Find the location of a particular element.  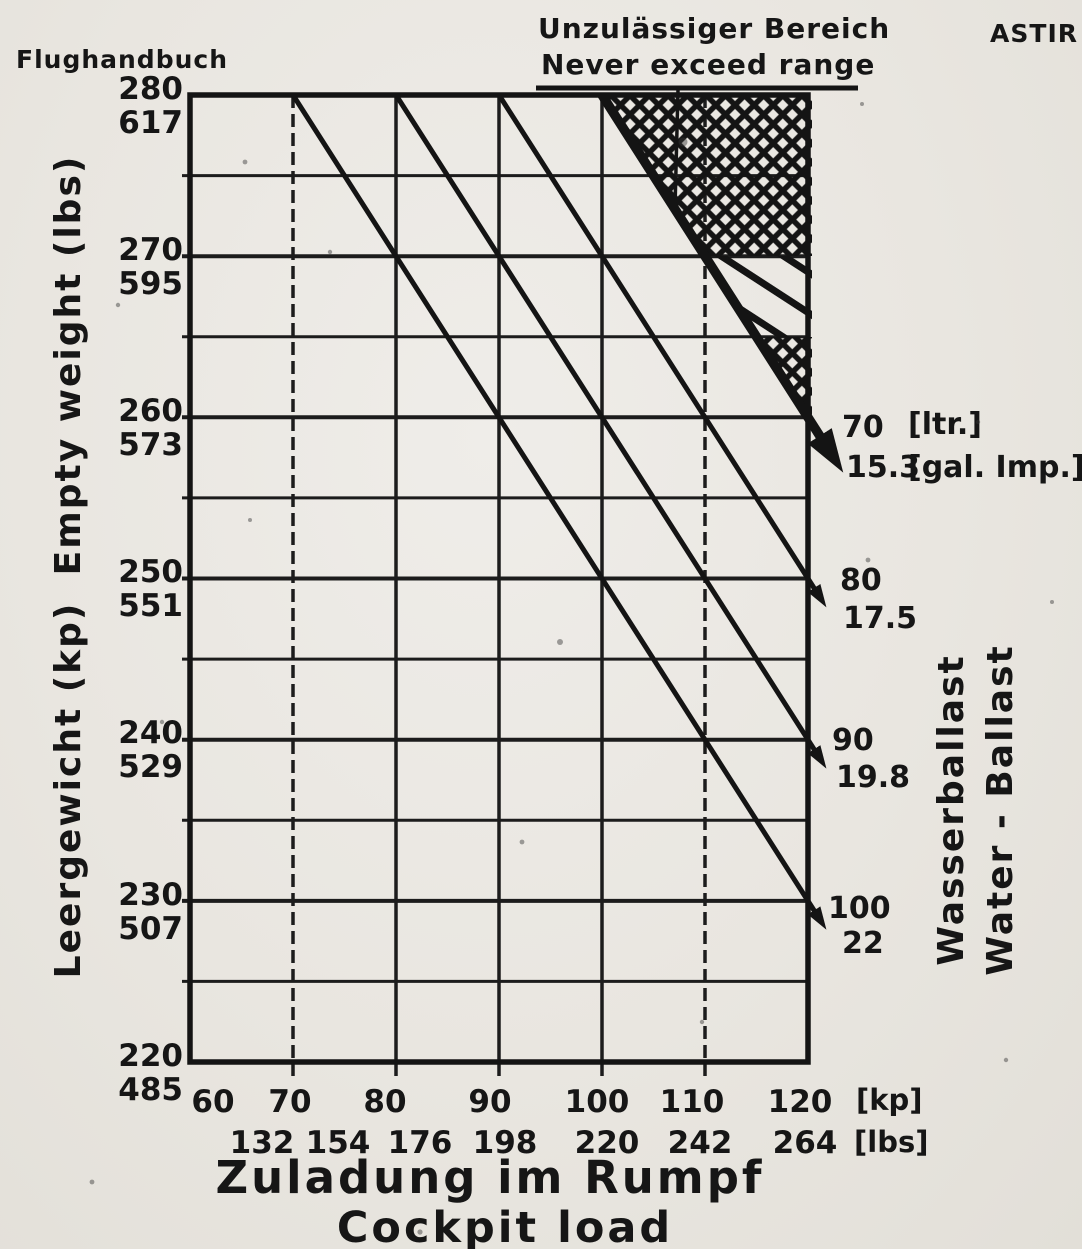

svg-text: 154 is located at coordinates (338, 1143).